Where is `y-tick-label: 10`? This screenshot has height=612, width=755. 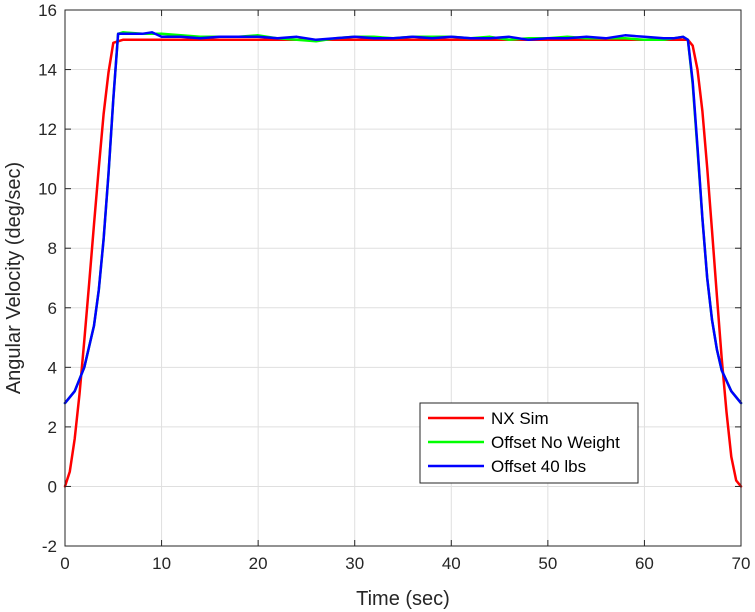 y-tick-label: 10 is located at coordinates (47, 189).